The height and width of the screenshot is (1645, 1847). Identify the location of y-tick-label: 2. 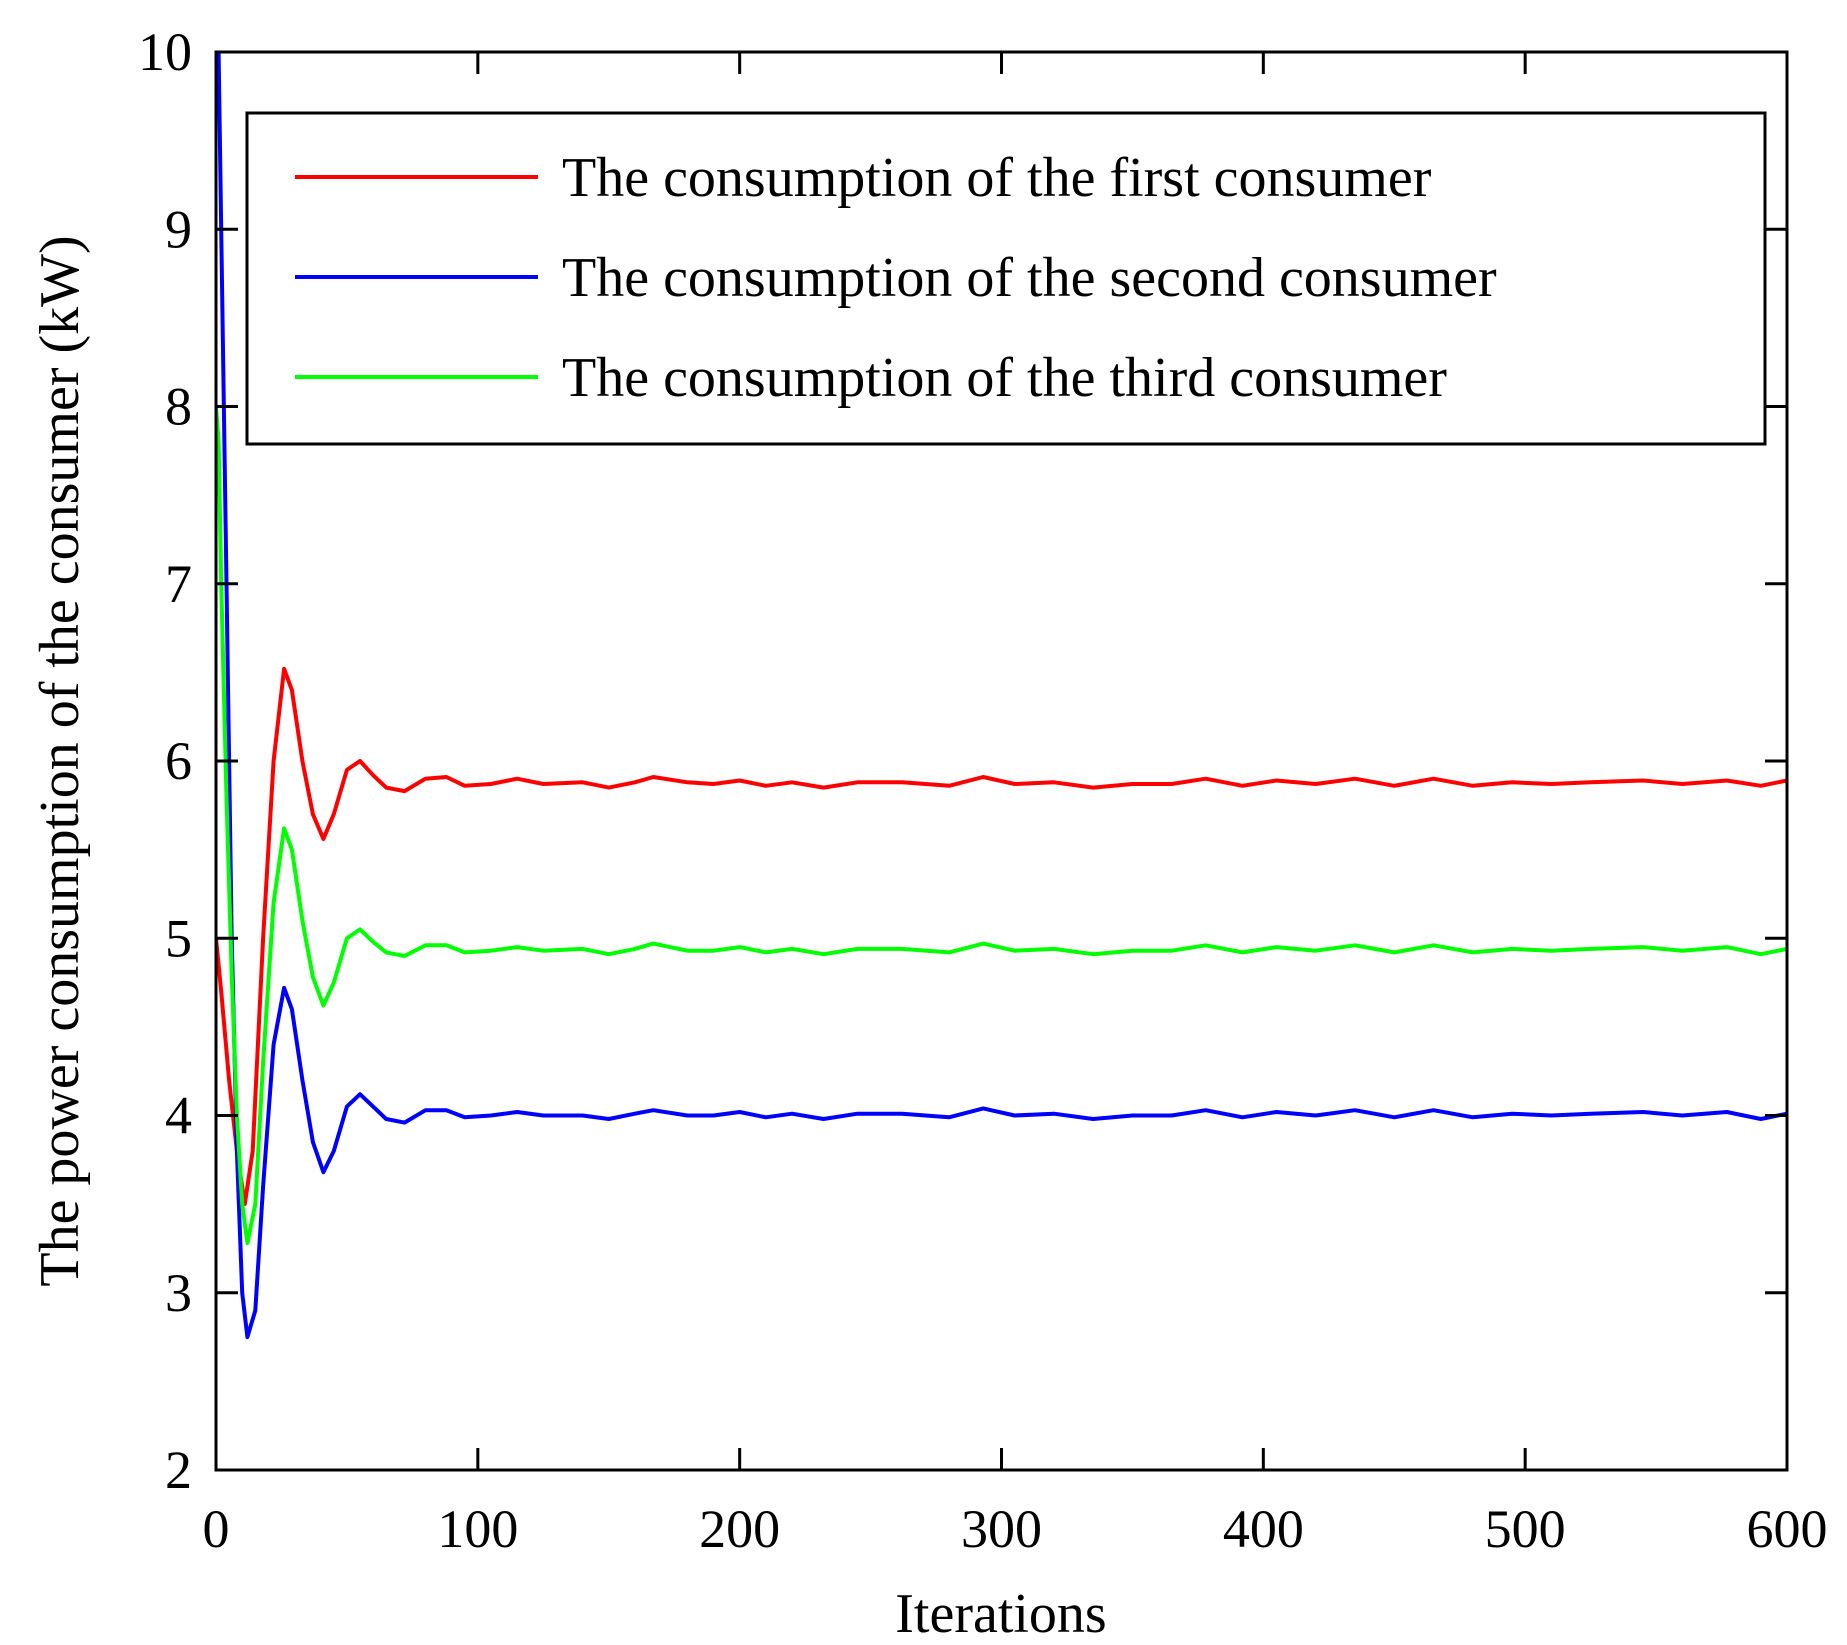
(178, 1470).